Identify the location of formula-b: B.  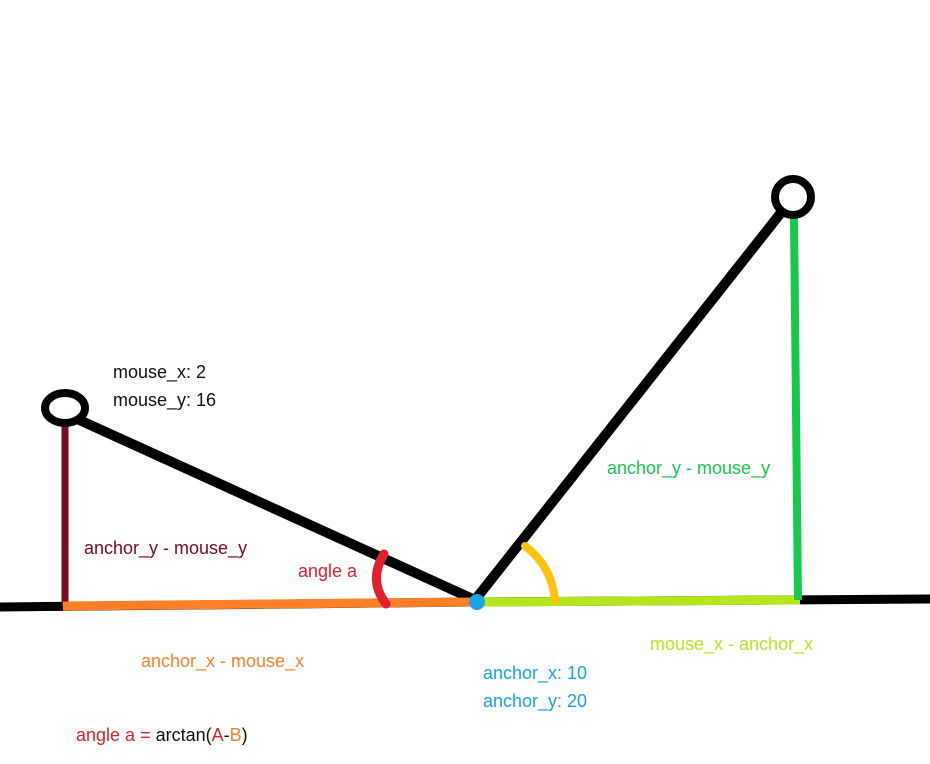
(236, 735).